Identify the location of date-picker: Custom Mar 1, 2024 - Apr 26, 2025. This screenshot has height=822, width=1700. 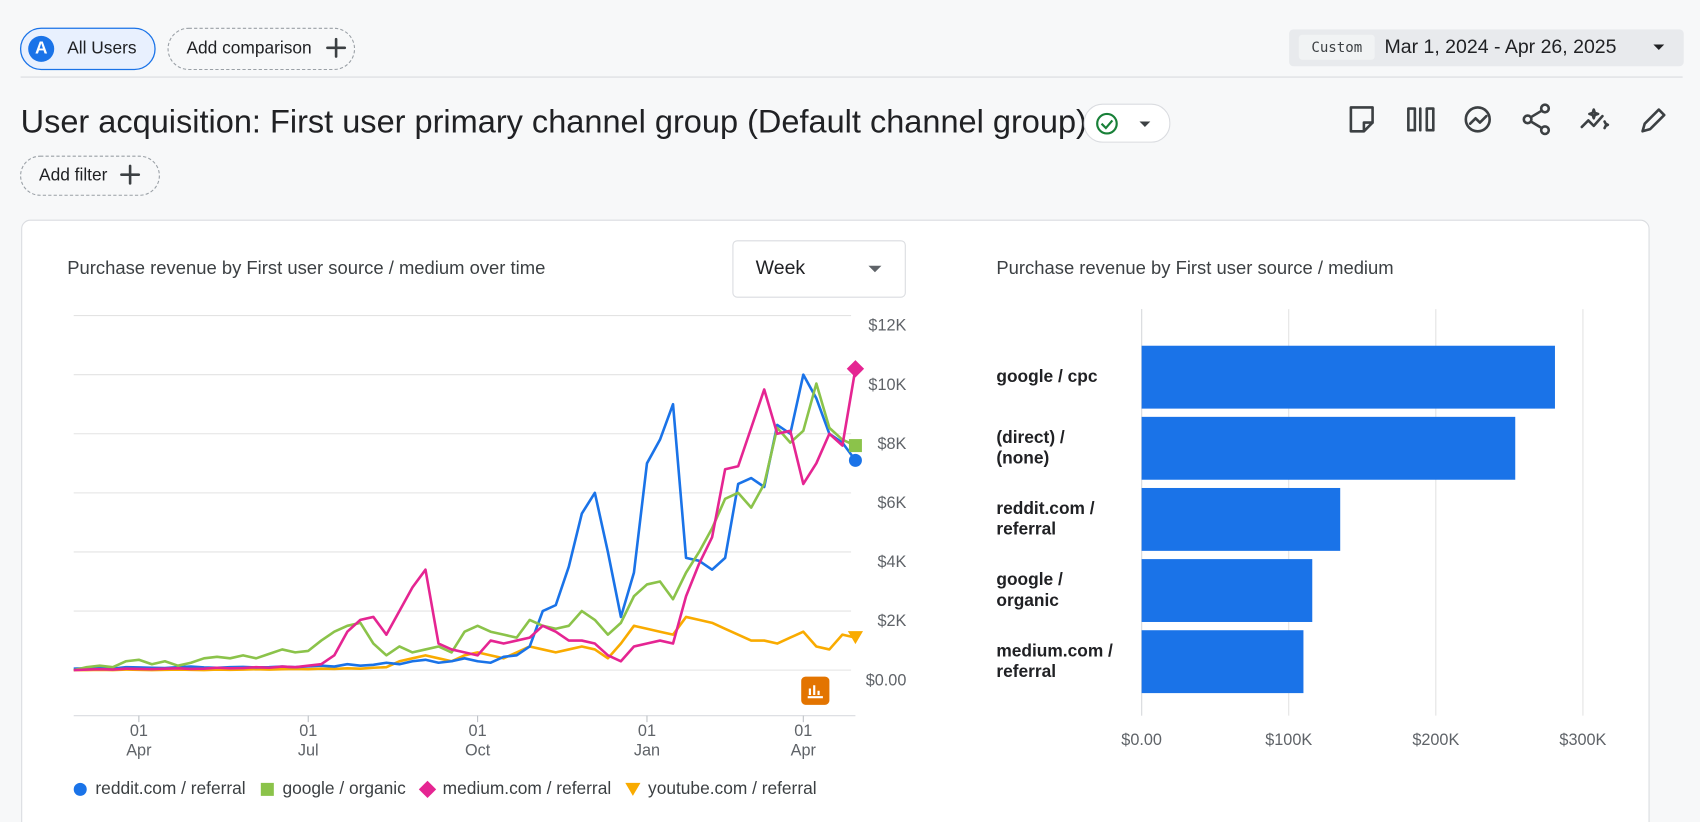
(1486, 48).